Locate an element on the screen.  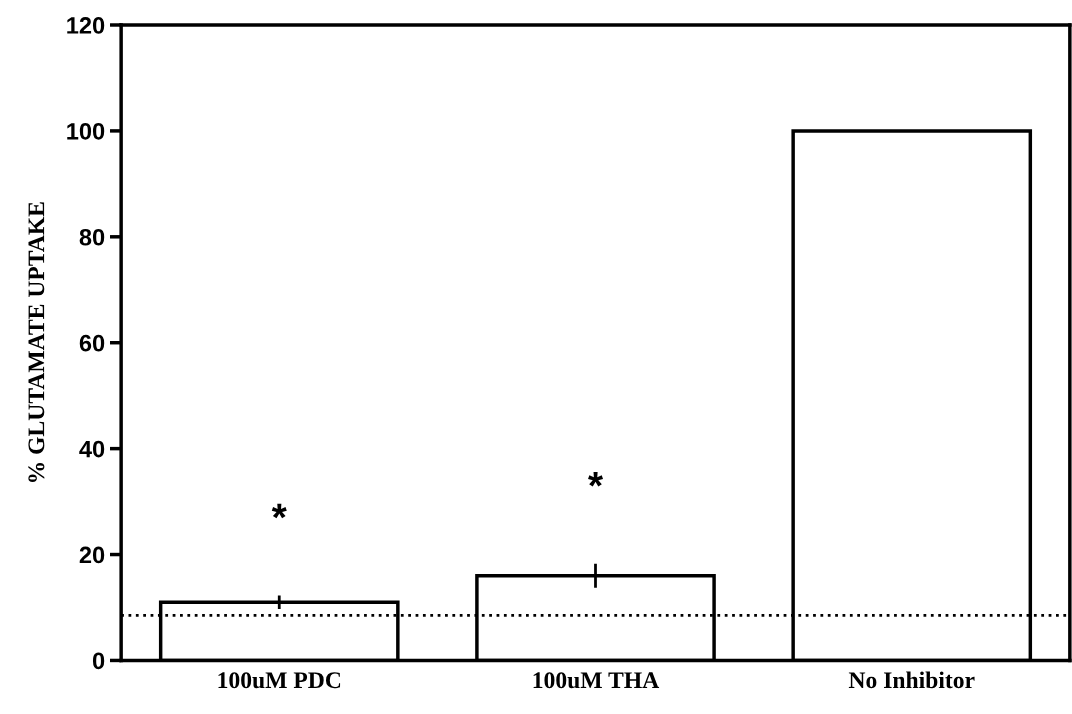
y-tick-label: 120 is located at coordinates (86, 25).